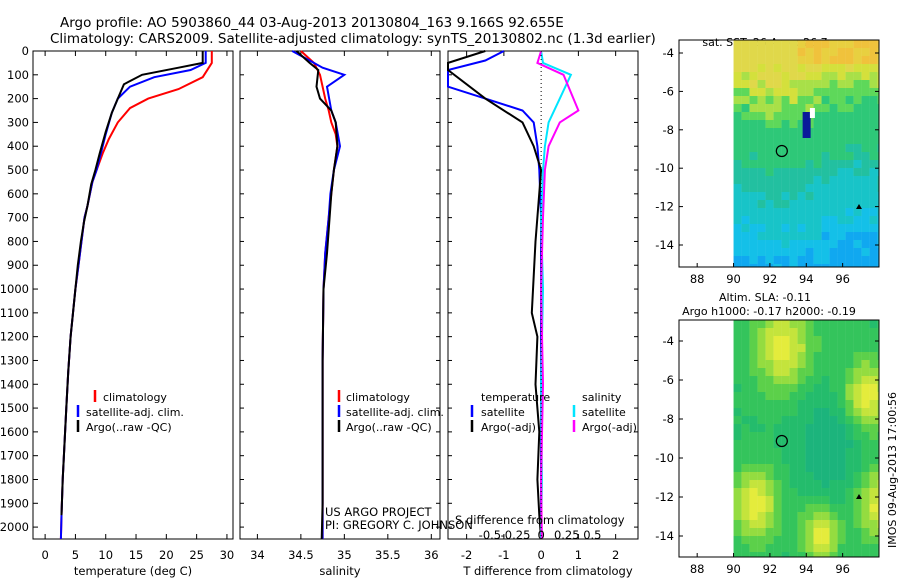 The image size is (900, 584). Describe the element at coordinates (664, 245) in the screenshot. I see `map-y-tick-label: -14` at that location.